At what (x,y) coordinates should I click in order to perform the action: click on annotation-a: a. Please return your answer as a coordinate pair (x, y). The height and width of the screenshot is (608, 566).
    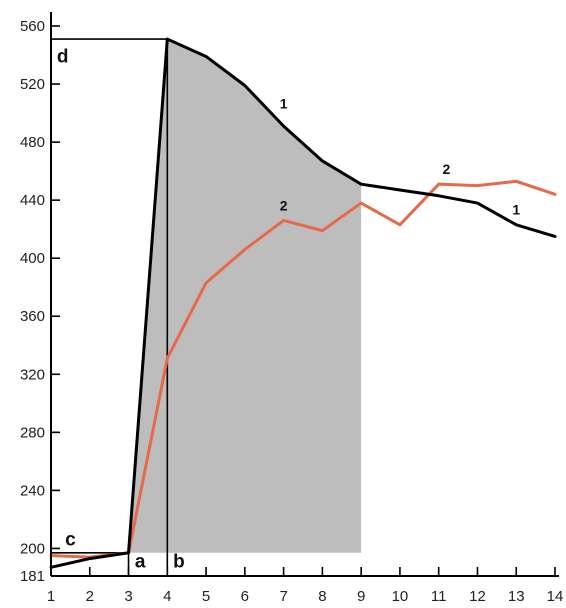
    Looking at the image, I should click on (140, 561).